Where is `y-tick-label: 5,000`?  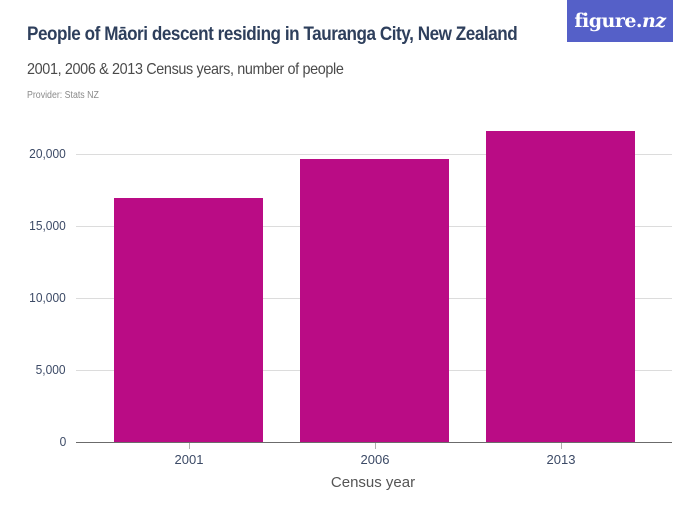
y-tick-label: 5,000 is located at coordinates (51, 369).